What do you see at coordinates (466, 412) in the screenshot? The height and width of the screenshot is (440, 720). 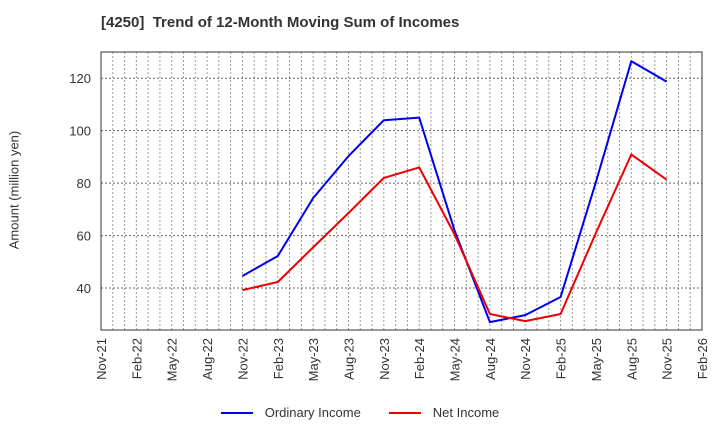 I see `legend-label: Net Income` at bounding box center [466, 412].